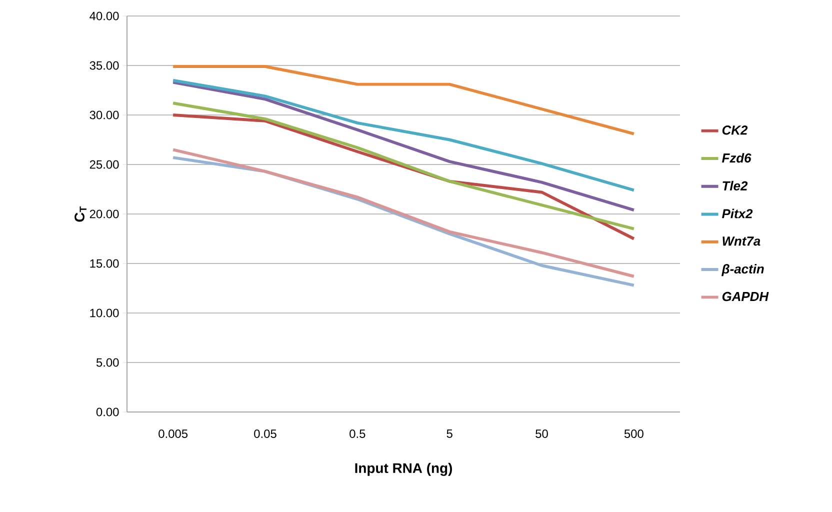  What do you see at coordinates (104, 164) in the screenshot?
I see `y-tick-label: 25.00` at bounding box center [104, 164].